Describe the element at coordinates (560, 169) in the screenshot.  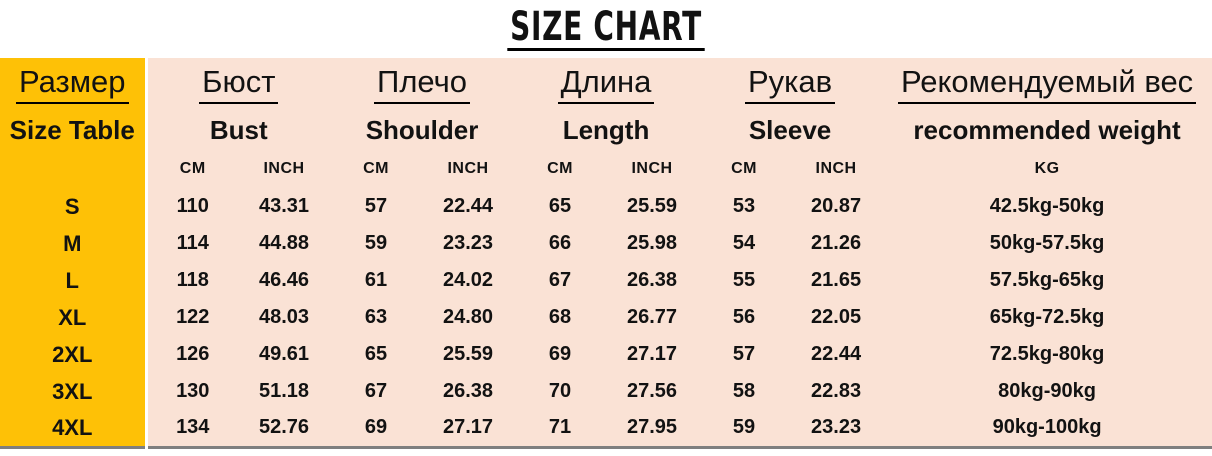
I see `length-cm-unit: CM` at that location.